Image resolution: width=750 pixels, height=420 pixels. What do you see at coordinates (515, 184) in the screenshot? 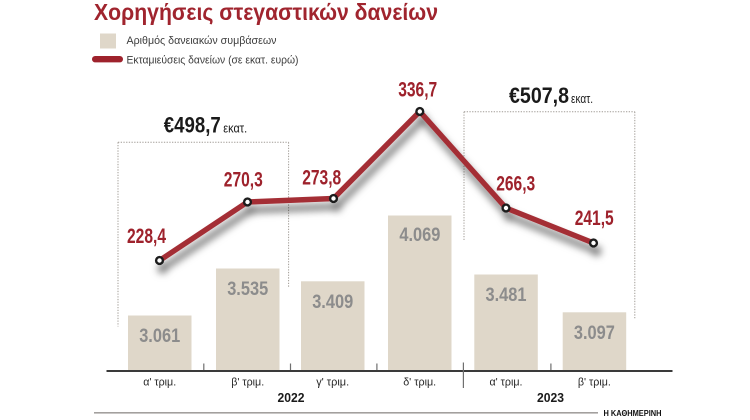
I see `svg-text: 266,3` at bounding box center [515, 184].